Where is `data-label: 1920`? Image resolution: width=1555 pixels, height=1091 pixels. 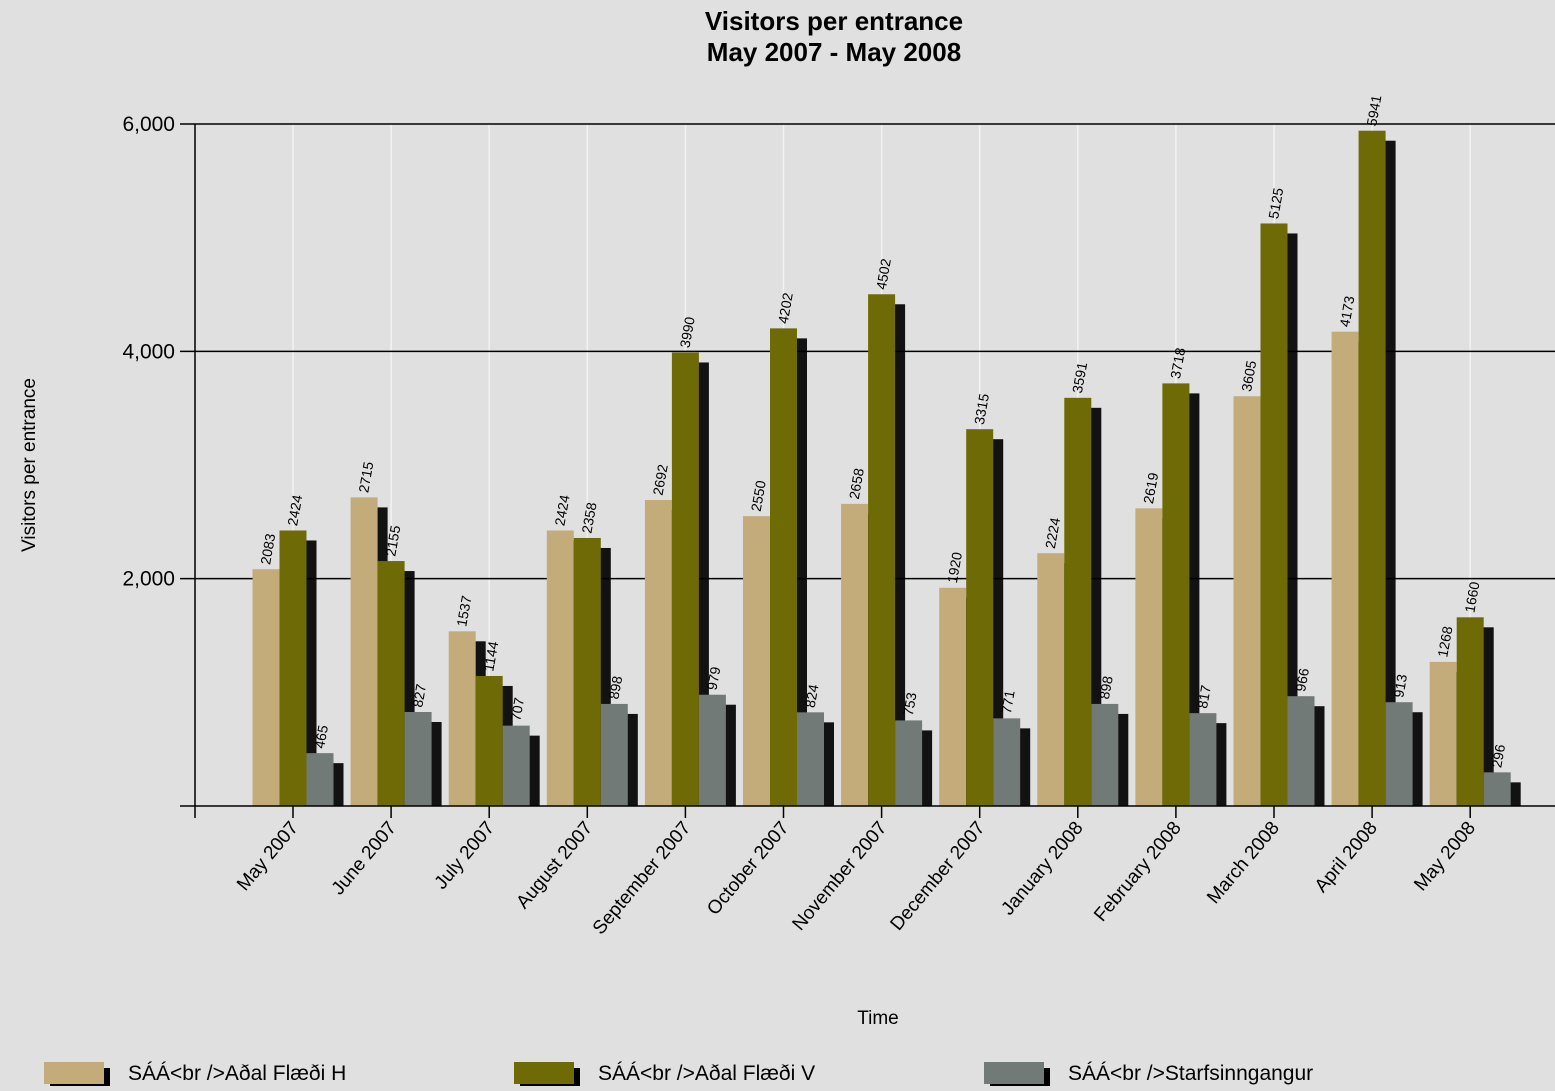
data-label: 1920 is located at coordinates (954, 568).